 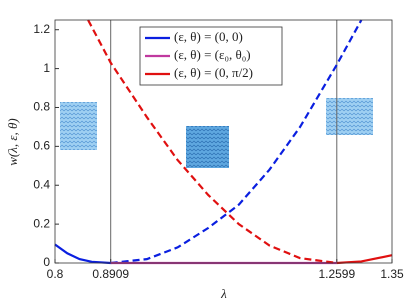 I want to click on y-tick-label: 0.2, so click(x=41, y=223).